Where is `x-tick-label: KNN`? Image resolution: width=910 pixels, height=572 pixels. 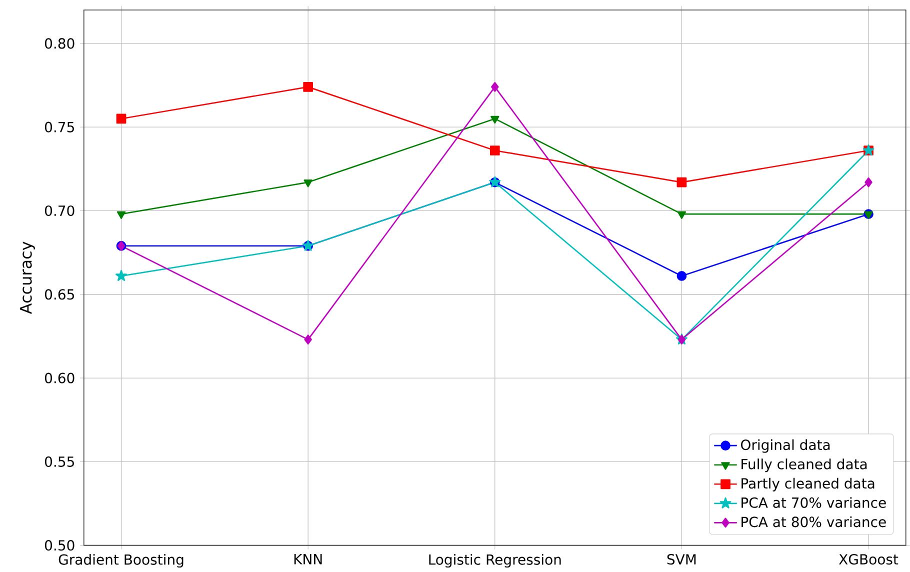 x-tick-label: KNN is located at coordinates (308, 559).